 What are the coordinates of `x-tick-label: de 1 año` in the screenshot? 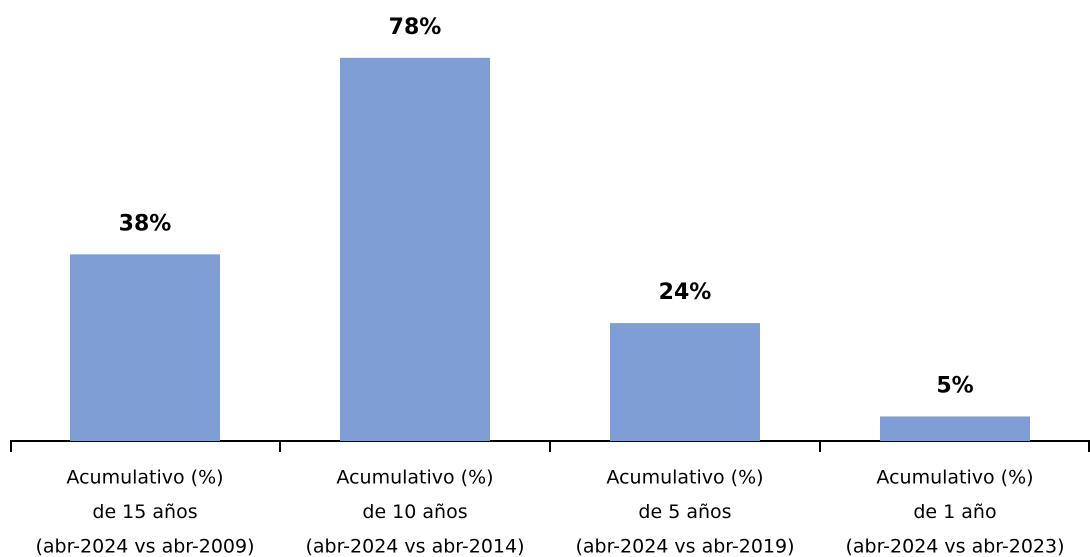 It's located at (954, 512).